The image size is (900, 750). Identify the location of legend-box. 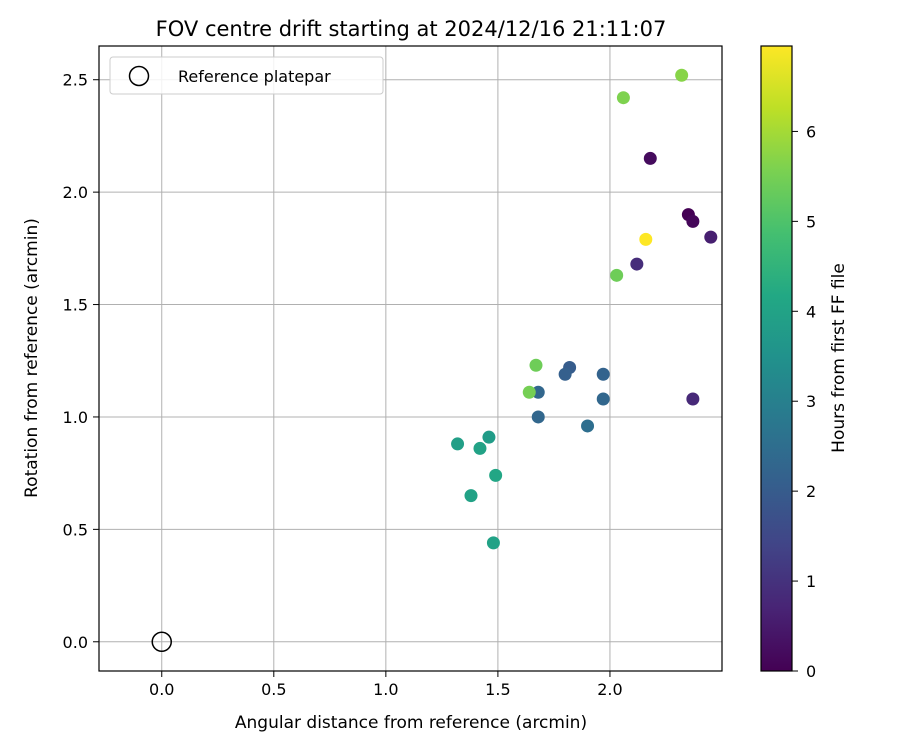
(246, 75).